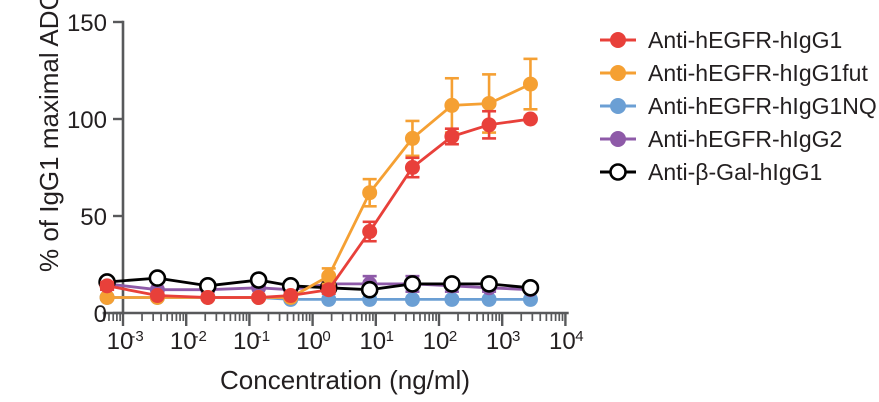  What do you see at coordinates (516, 336) in the screenshot?
I see `x-tick-exponent: 3` at bounding box center [516, 336].